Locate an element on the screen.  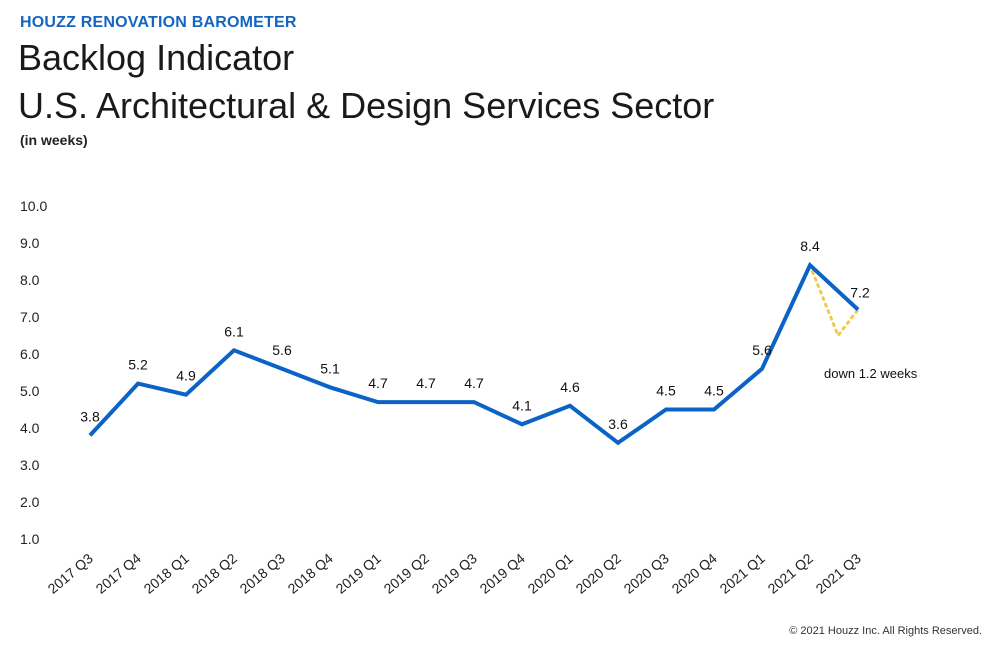
x-tick-label: 2020 Q2 is located at coordinates (598, 573).